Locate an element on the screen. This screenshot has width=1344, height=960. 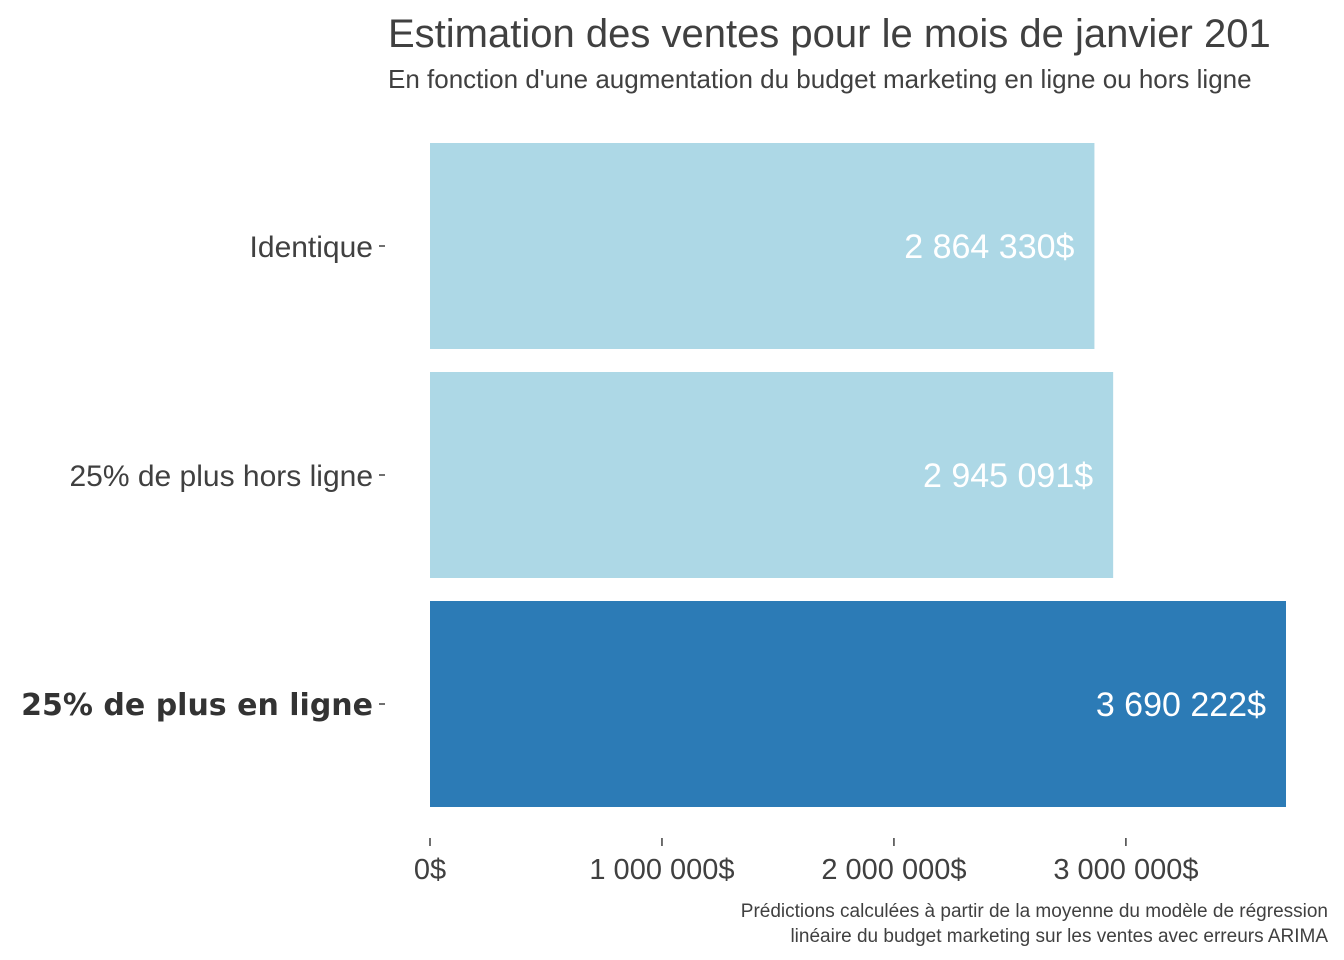
value-label-25pct-de-plus-hors-ligne: 2 945 091$ is located at coordinates (1008, 476).